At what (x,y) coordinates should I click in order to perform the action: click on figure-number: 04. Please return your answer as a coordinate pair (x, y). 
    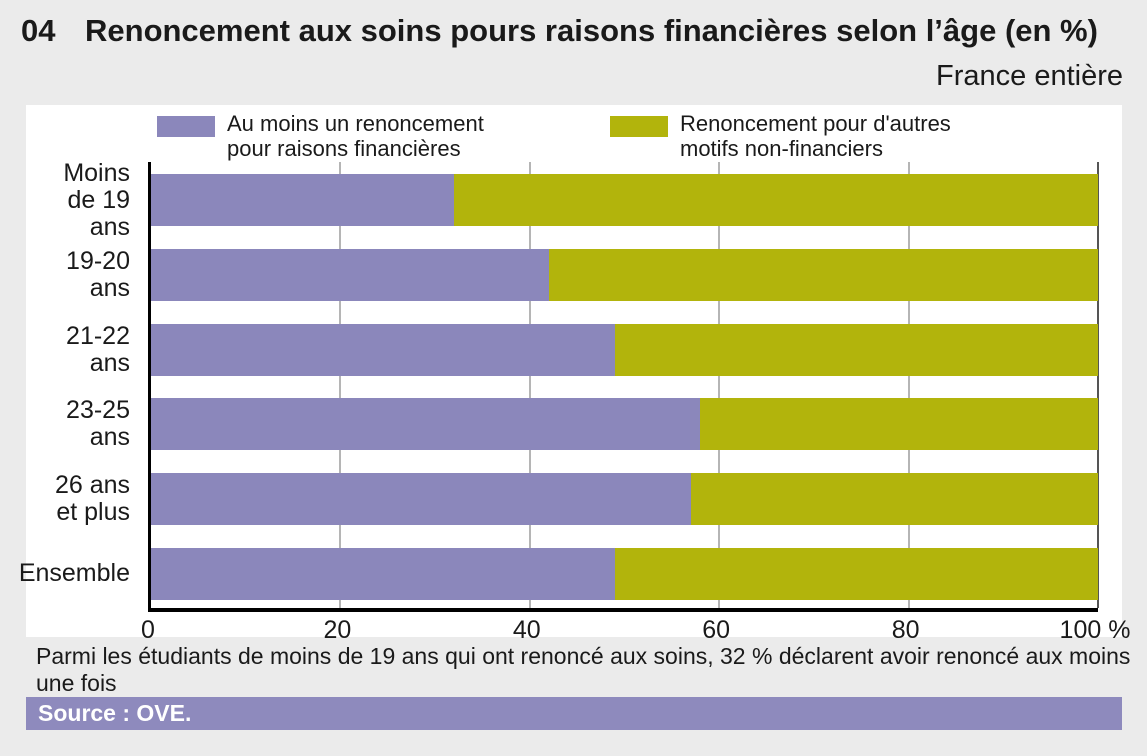
    Looking at the image, I should click on (38, 30).